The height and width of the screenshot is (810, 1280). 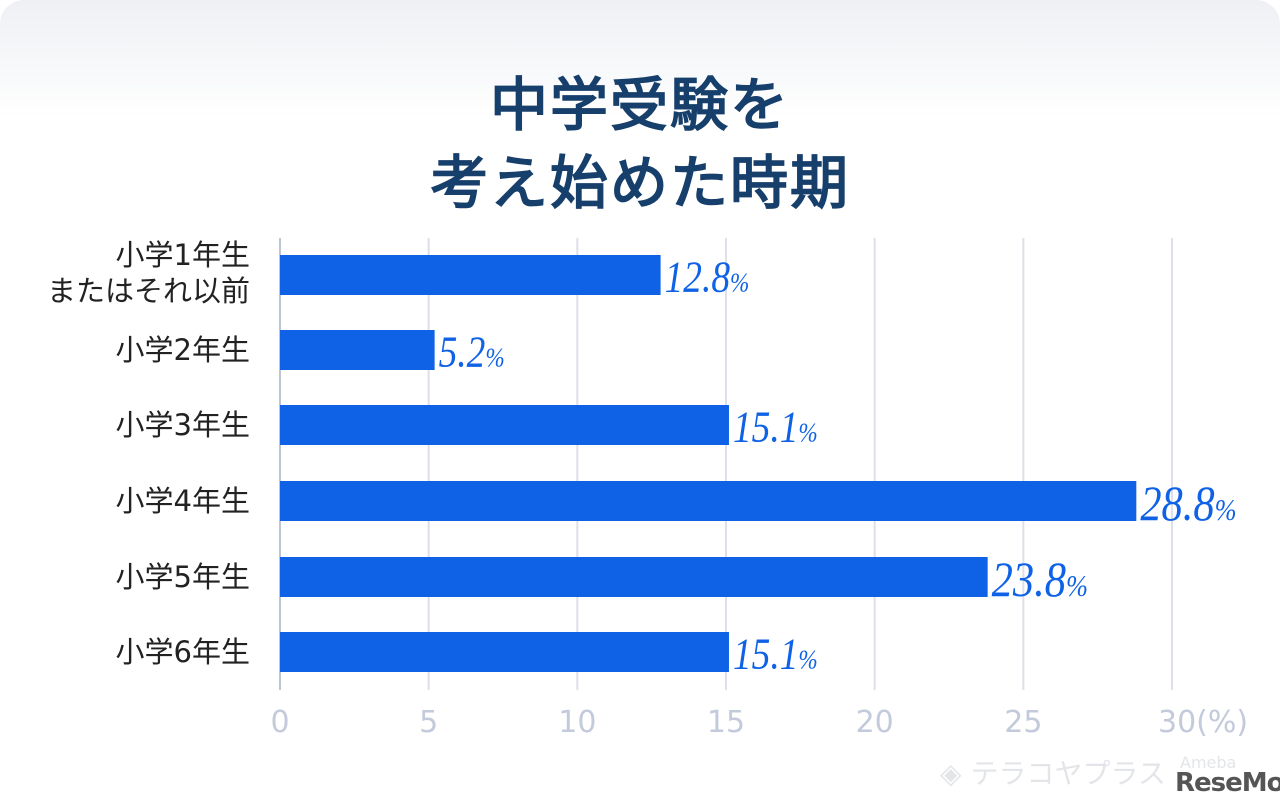 I want to click on data-label: 23.8%, so click(x=1040, y=580).